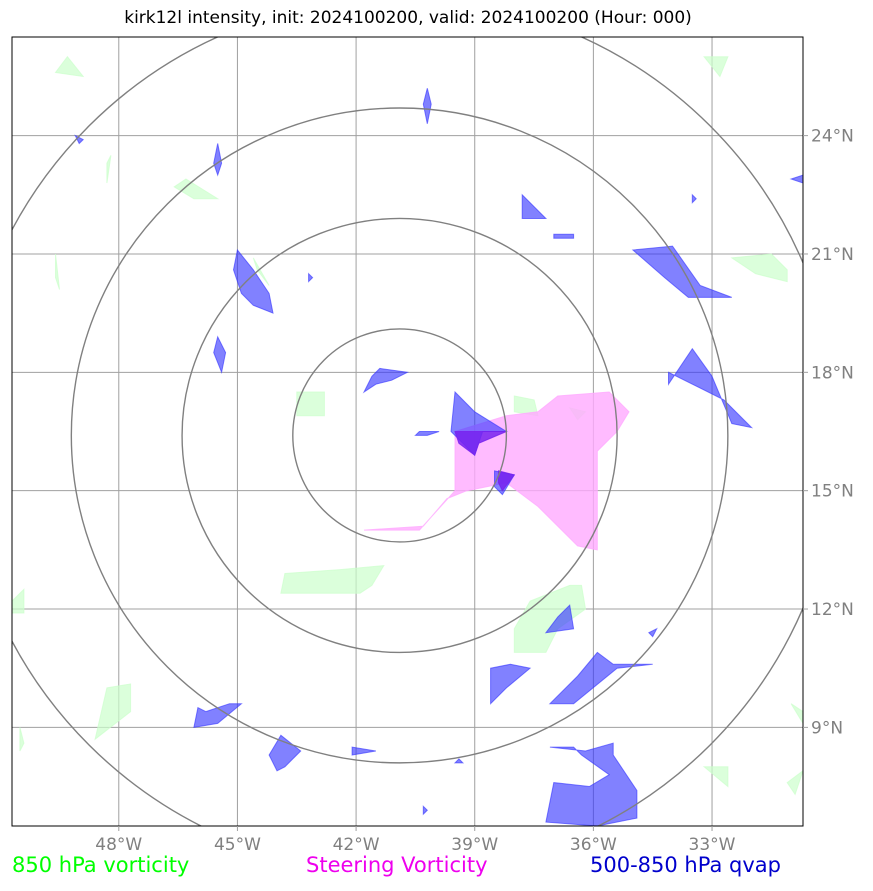 The width and height of the screenshot is (873, 891). What do you see at coordinates (237, 845) in the screenshot?
I see `lon-tick-label: 45°W` at bounding box center [237, 845].